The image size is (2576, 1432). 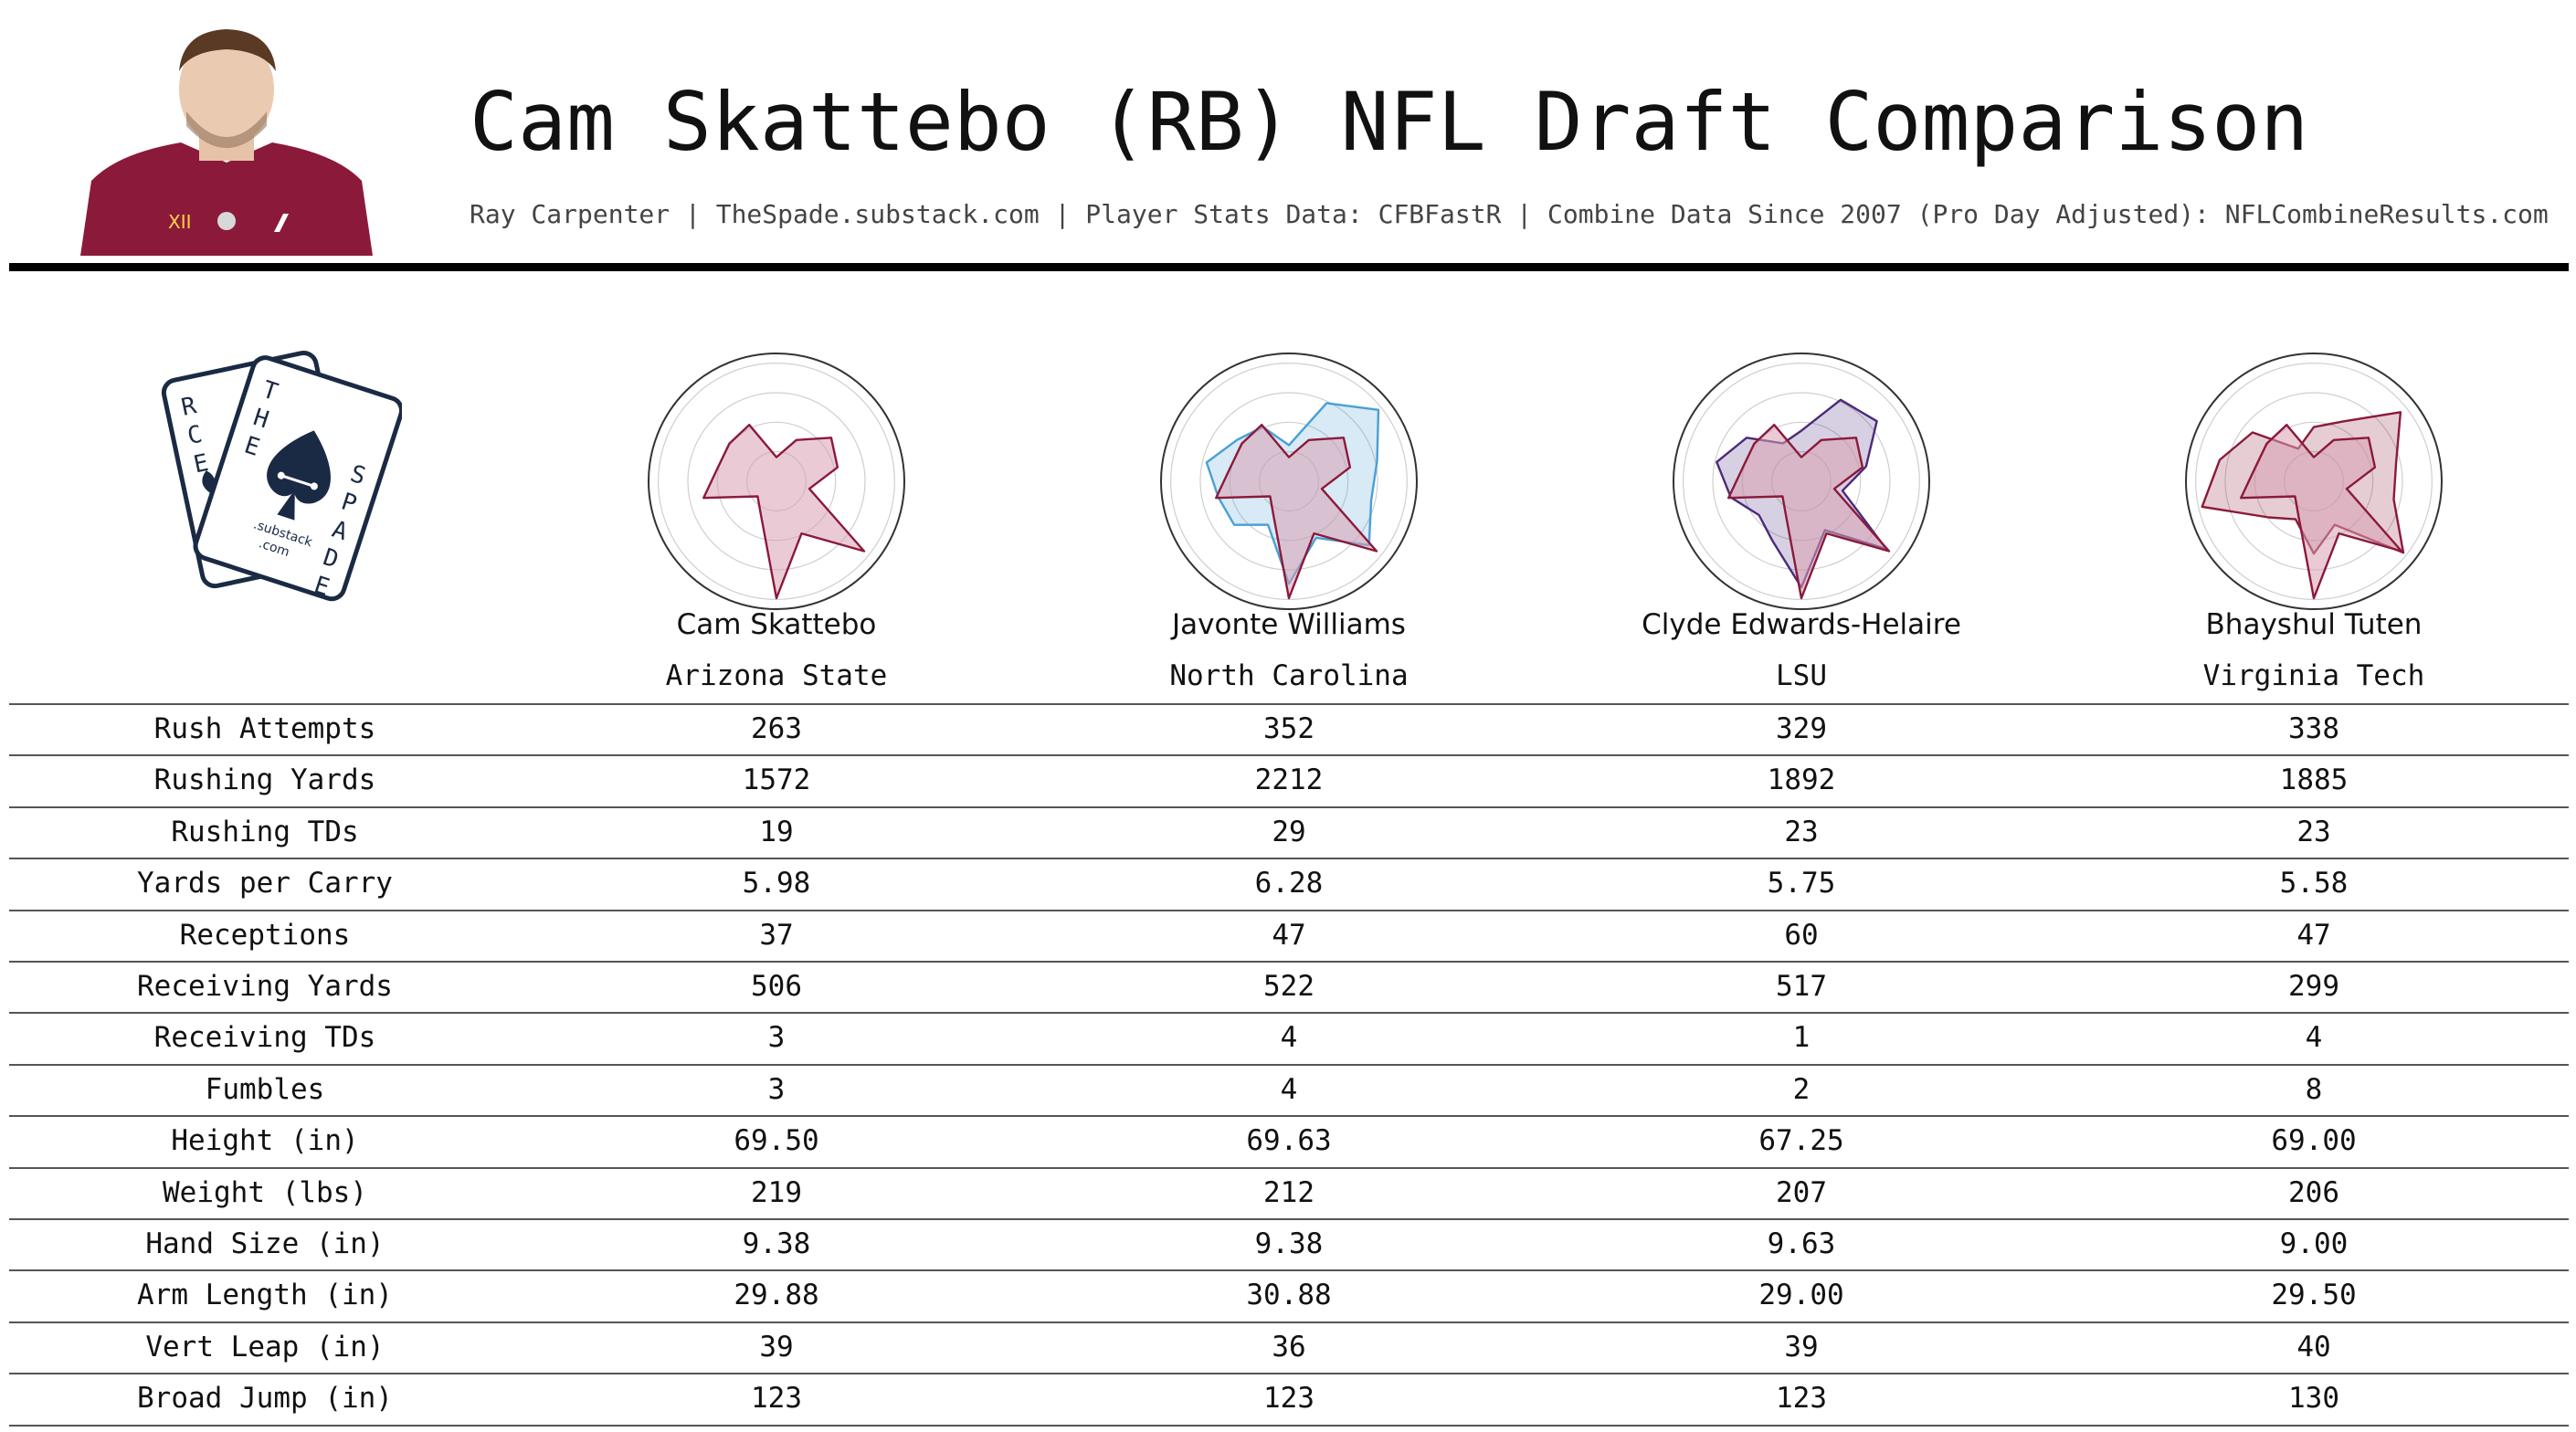 What do you see at coordinates (2313, 675) in the screenshot?
I see `player-school-virginia-tech: Virginia Tech` at bounding box center [2313, 675].